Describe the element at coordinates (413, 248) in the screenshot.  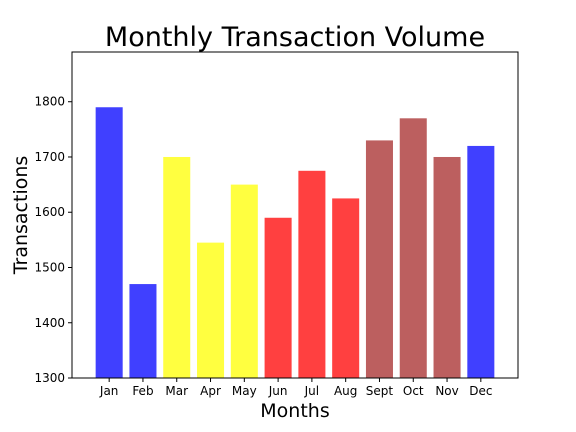
I see `bar-oct` at that location.